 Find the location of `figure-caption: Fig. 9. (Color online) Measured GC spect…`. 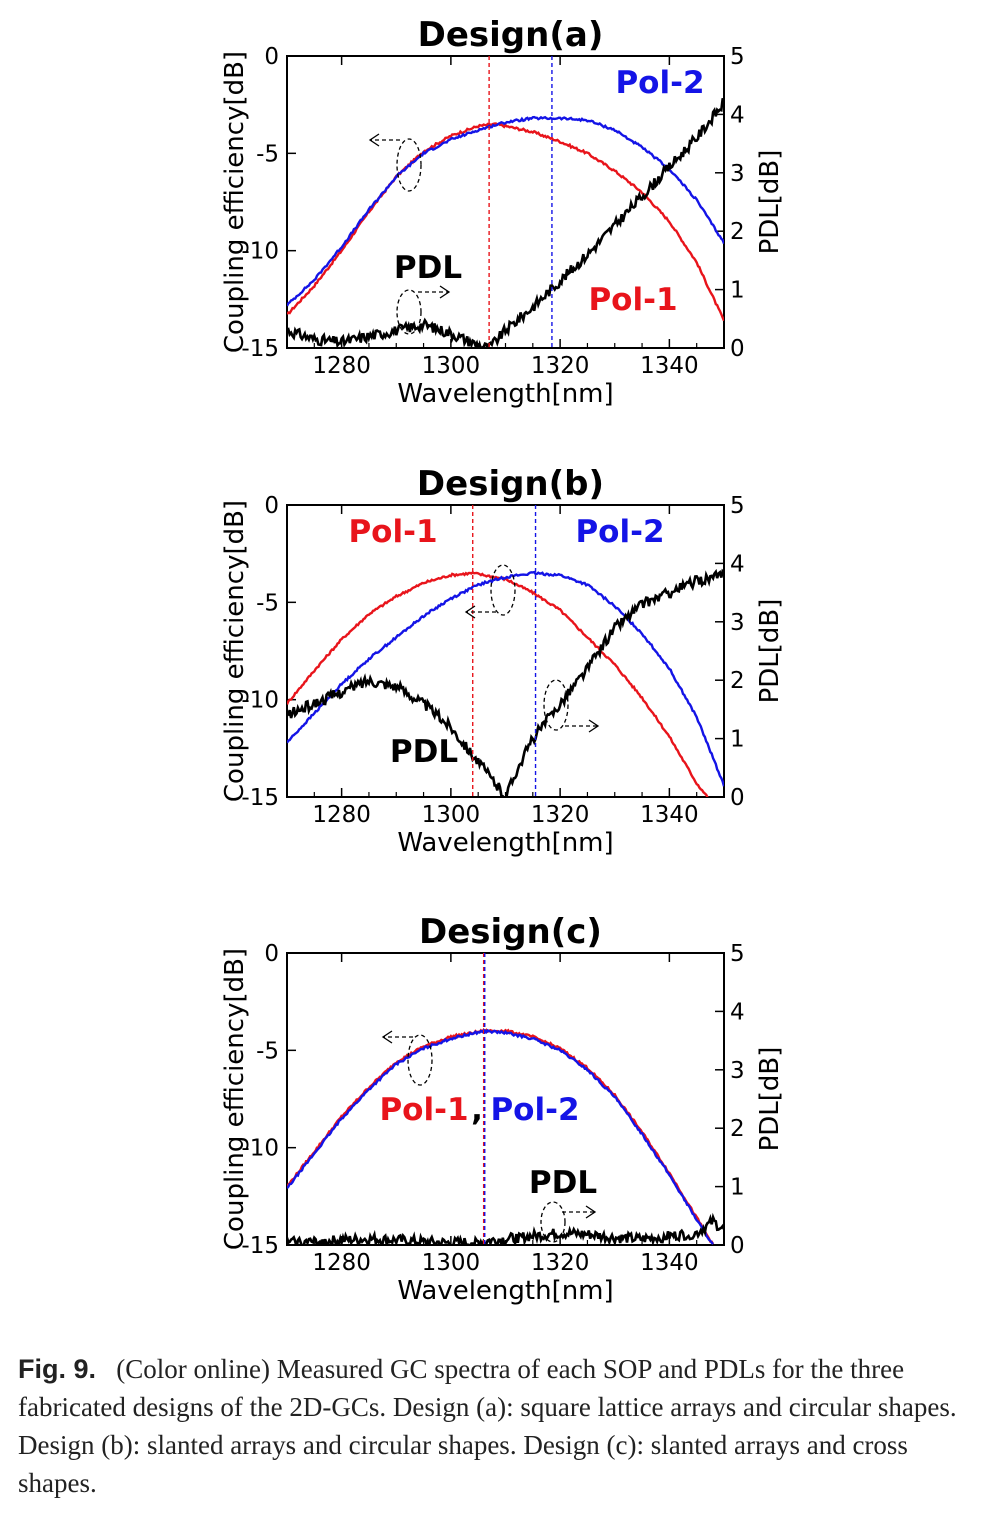

figure-caption: Fig. 9. (Color online) Measured GC spect… is located at coordinates (505, 1426).